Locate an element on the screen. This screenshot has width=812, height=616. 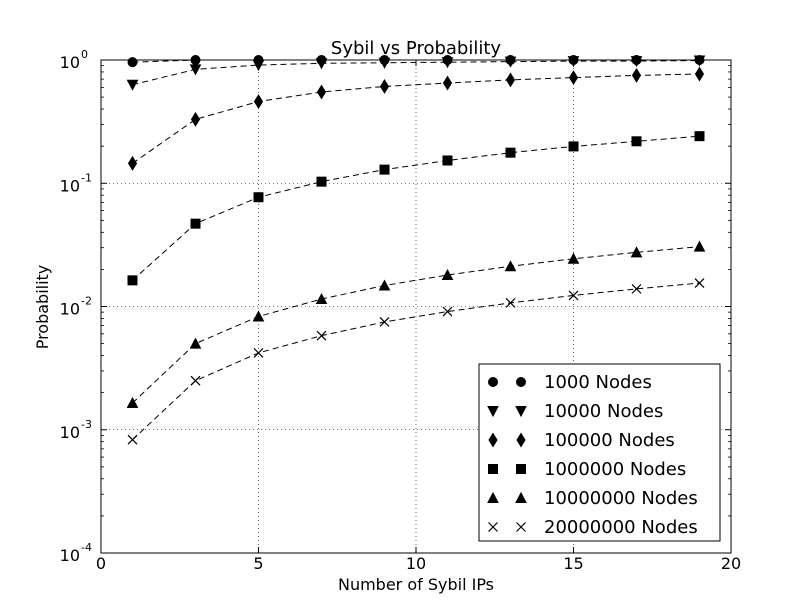
y-axis-label: Probability is located at coordinates (42, 307).